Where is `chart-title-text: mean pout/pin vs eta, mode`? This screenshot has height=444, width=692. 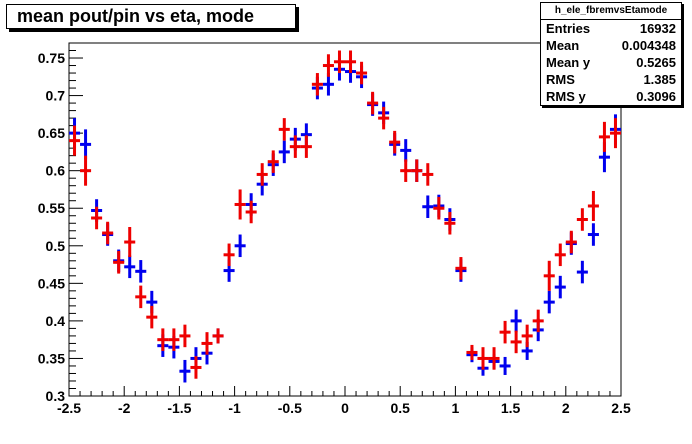 chart-title-text: mean pout/pin vs eta, mode is located at coordinates (136, 16).